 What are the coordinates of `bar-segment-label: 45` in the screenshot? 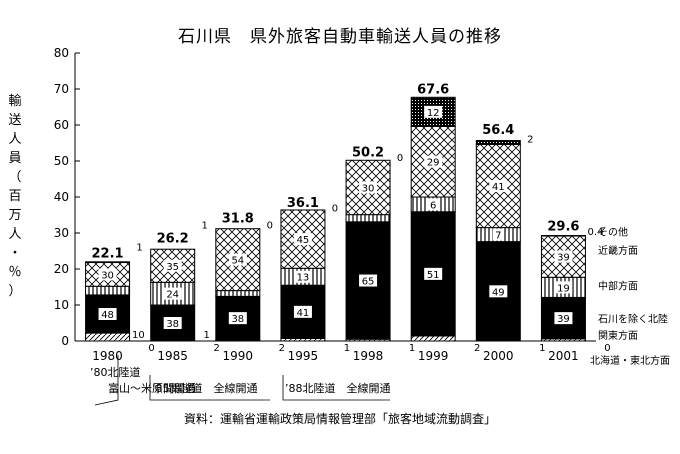 It's located at (303, 240).